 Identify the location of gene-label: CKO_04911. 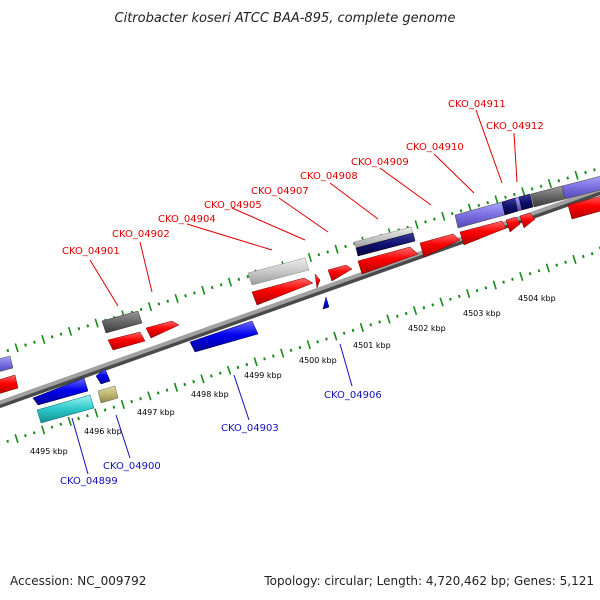
(477, 104).